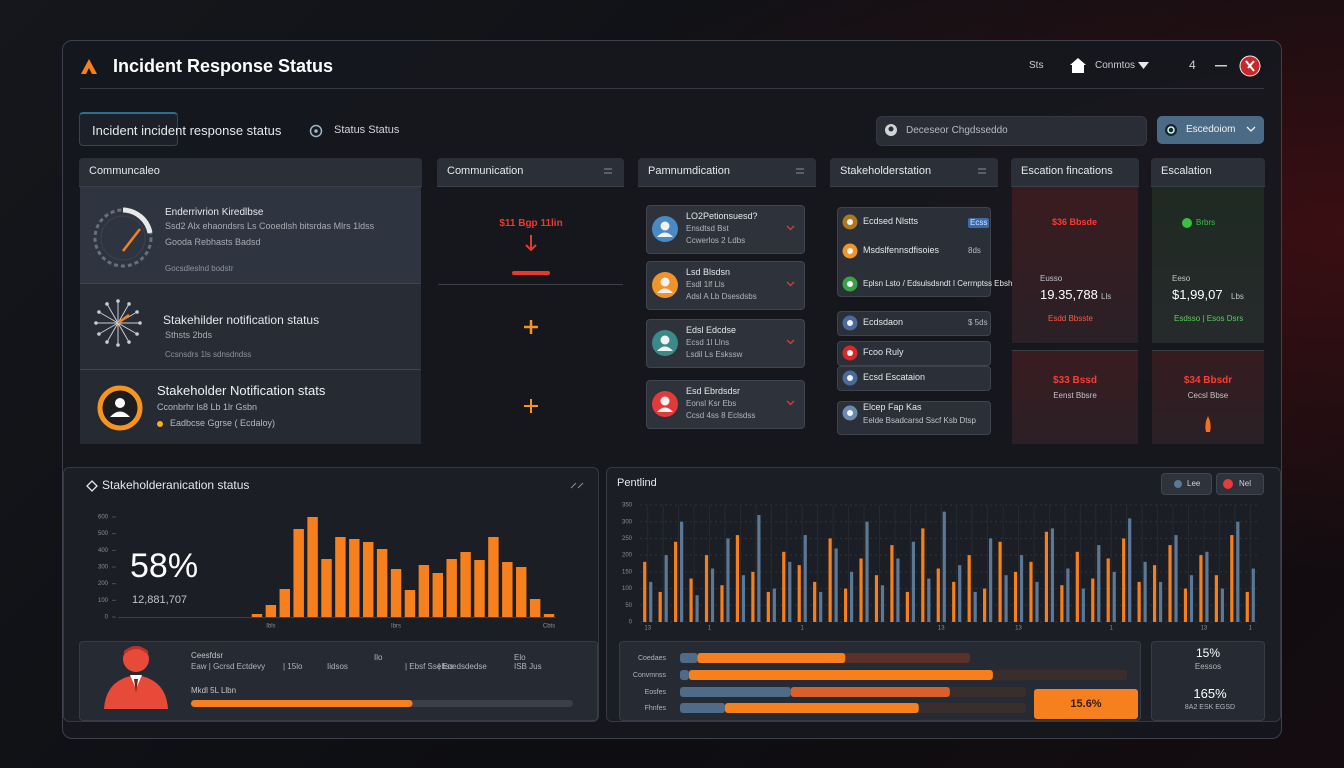  Describe the element at coordinates (103, 534) in the screenshot. I see `y-tick-label: 500` at that location.